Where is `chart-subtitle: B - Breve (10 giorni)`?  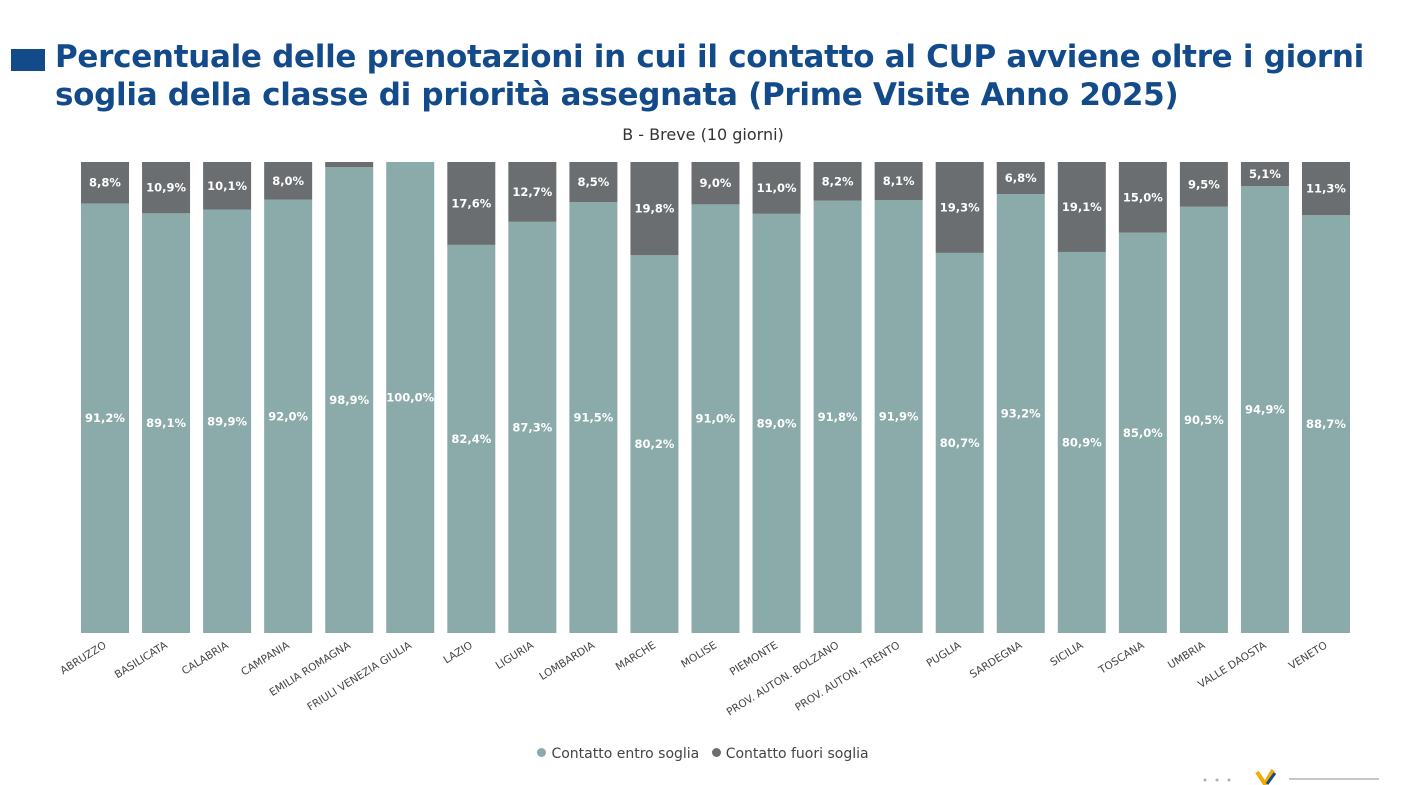
chart-subtitle: B - Breve (10 giorni) is located at coordinates (703, 134).